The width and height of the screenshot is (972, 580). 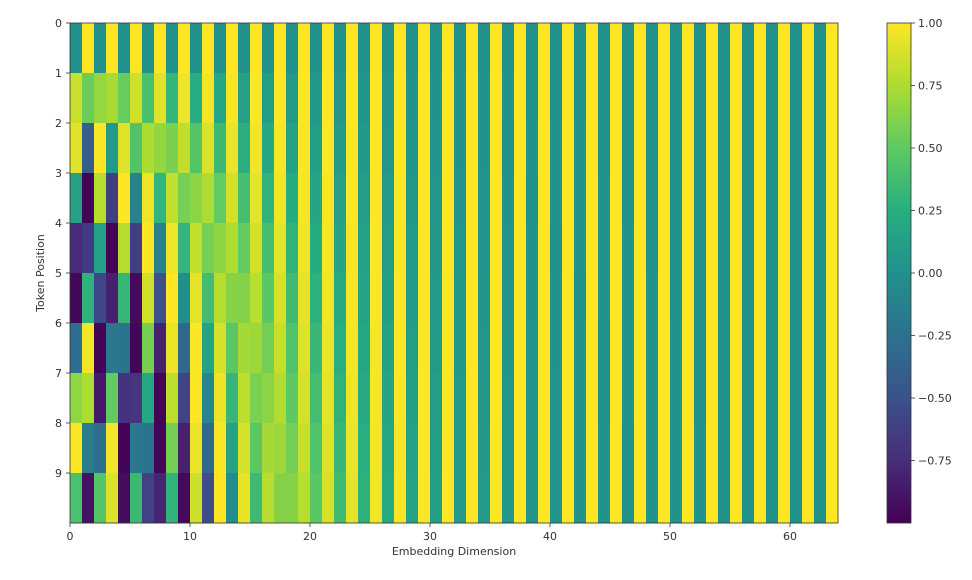 I want to click on x-tick-label: 0, so click(x=70, y=536).